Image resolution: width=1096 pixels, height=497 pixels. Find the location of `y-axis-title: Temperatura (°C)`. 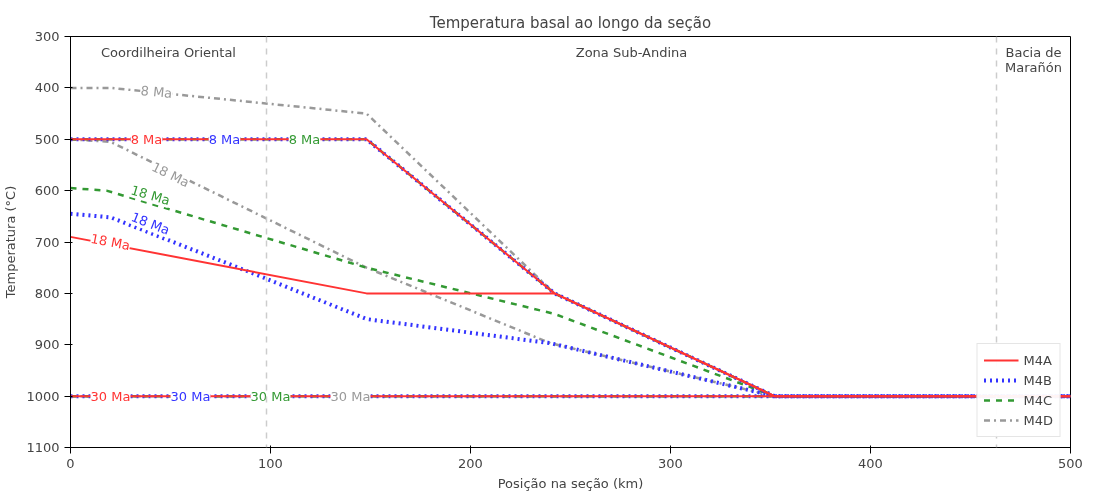

y-axis-title: Temperatura (°C) is located at coordinates (11, 242).